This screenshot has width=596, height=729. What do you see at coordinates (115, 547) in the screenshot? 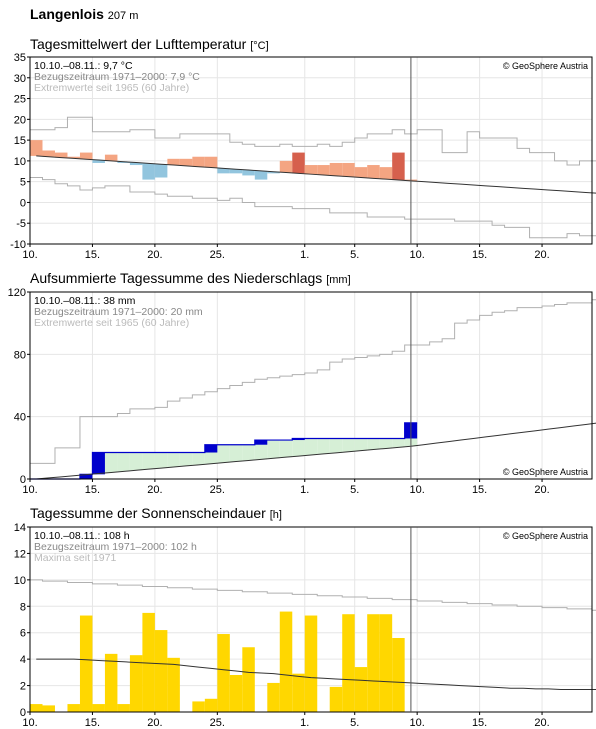
I see `info-line-1: Bezugszeitraum 1971–2000: 102 h` at bounding box center [115, 547].